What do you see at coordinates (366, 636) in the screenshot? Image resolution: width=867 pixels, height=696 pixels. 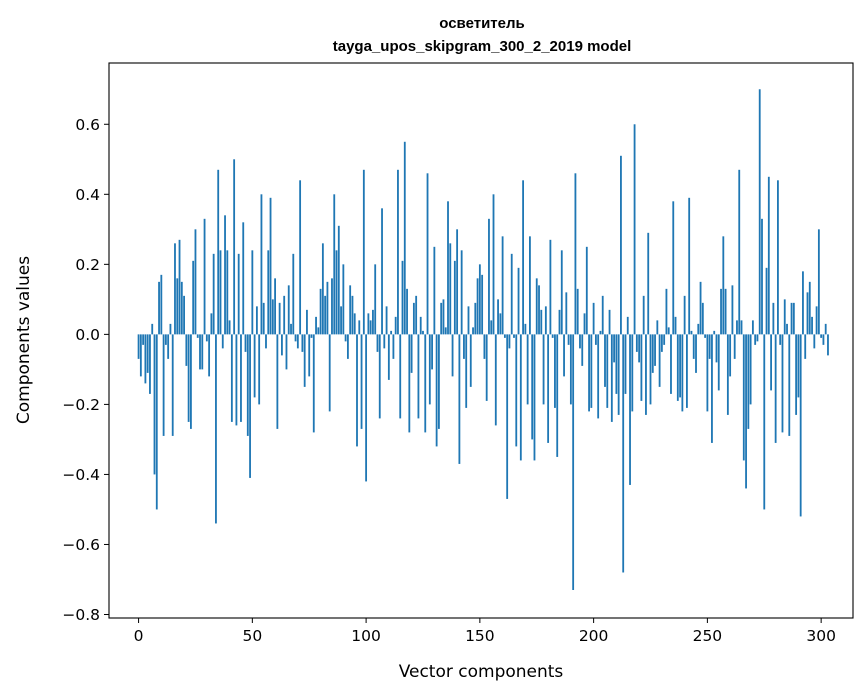 I see `x-tick-label: 100` at bounding box center [366, 636].